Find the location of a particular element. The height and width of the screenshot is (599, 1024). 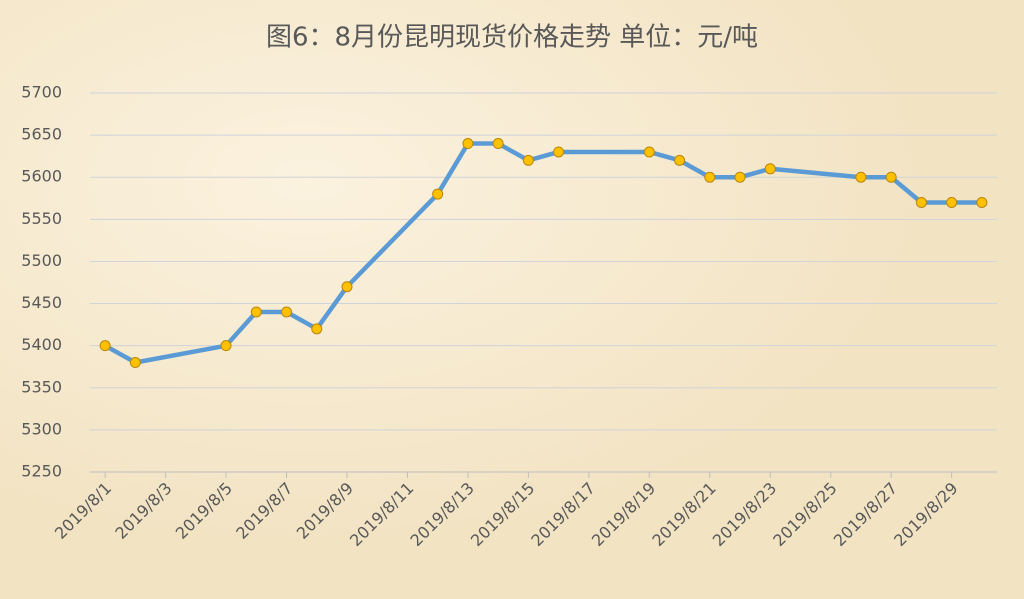

y-tick-label: 5700 is located at coordinates (41, 92).